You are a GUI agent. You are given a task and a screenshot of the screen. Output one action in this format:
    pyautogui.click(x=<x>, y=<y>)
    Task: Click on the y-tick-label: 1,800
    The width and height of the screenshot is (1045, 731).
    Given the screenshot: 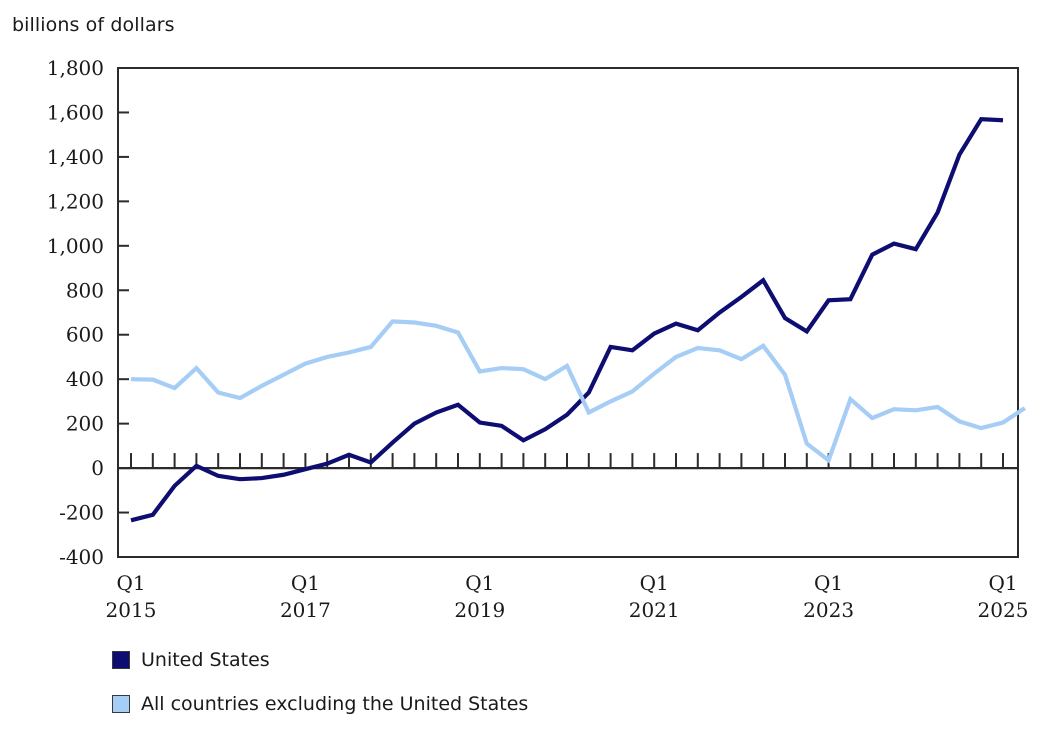 What is the action you would take?
    pyautogui.click(x=75, y=68)
    